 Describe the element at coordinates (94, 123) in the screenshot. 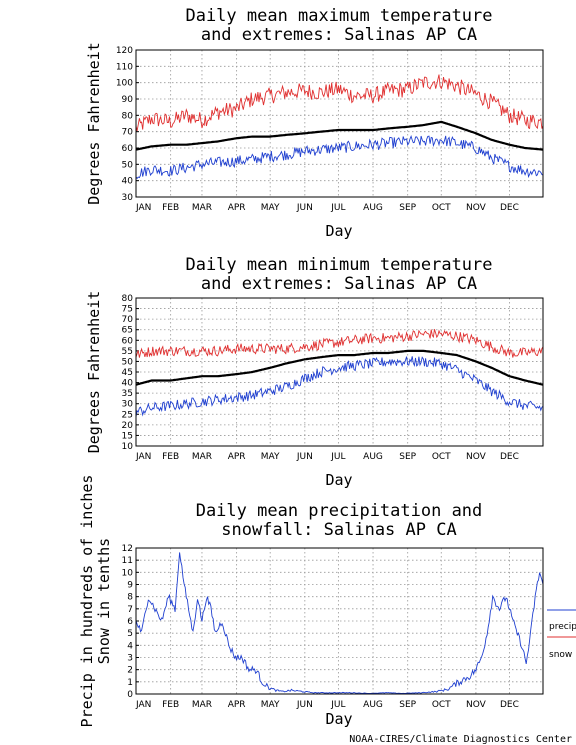

I see `chart-1-ylabel: Degrees Fahrenheit` at that location.